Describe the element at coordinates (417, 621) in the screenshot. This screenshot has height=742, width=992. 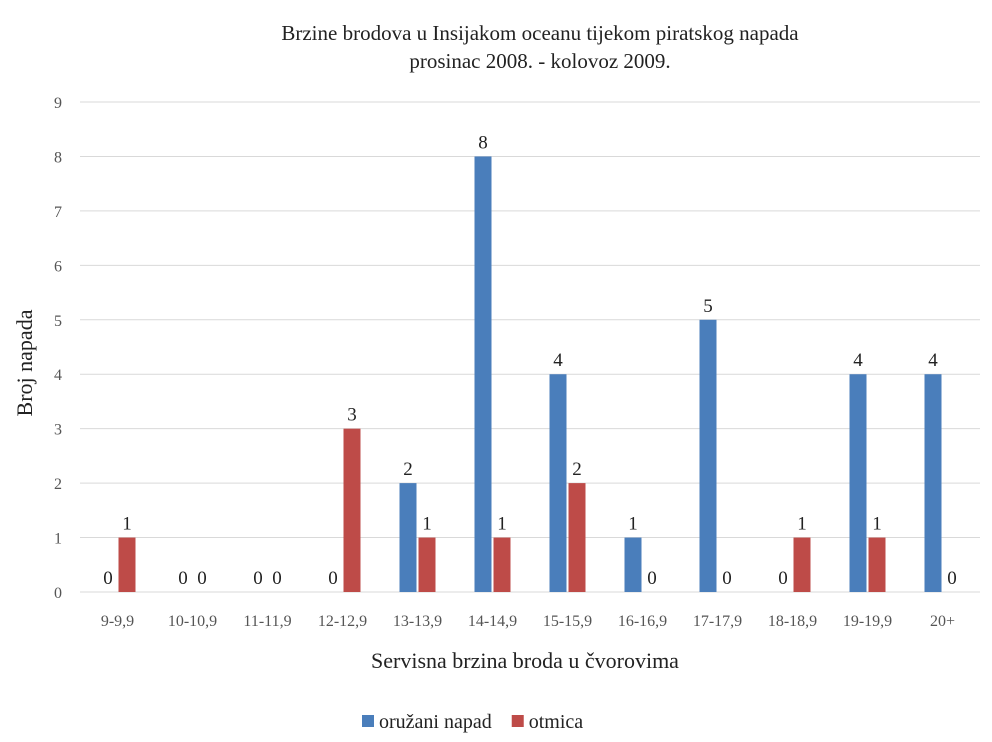
I see `x-tick-label: 13-13,9` at that location.